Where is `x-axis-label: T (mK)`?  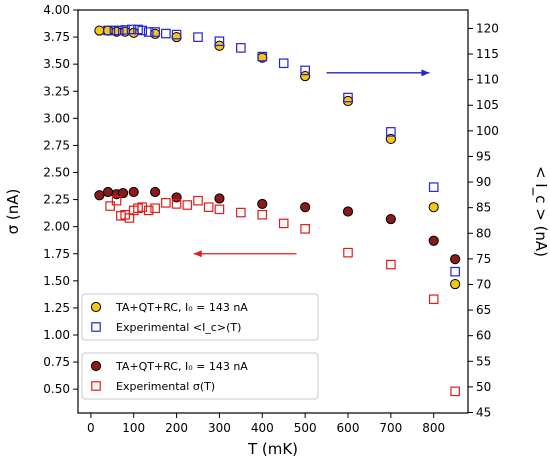
x-axis-label: T (mK) is located at coordinates (272, 449).